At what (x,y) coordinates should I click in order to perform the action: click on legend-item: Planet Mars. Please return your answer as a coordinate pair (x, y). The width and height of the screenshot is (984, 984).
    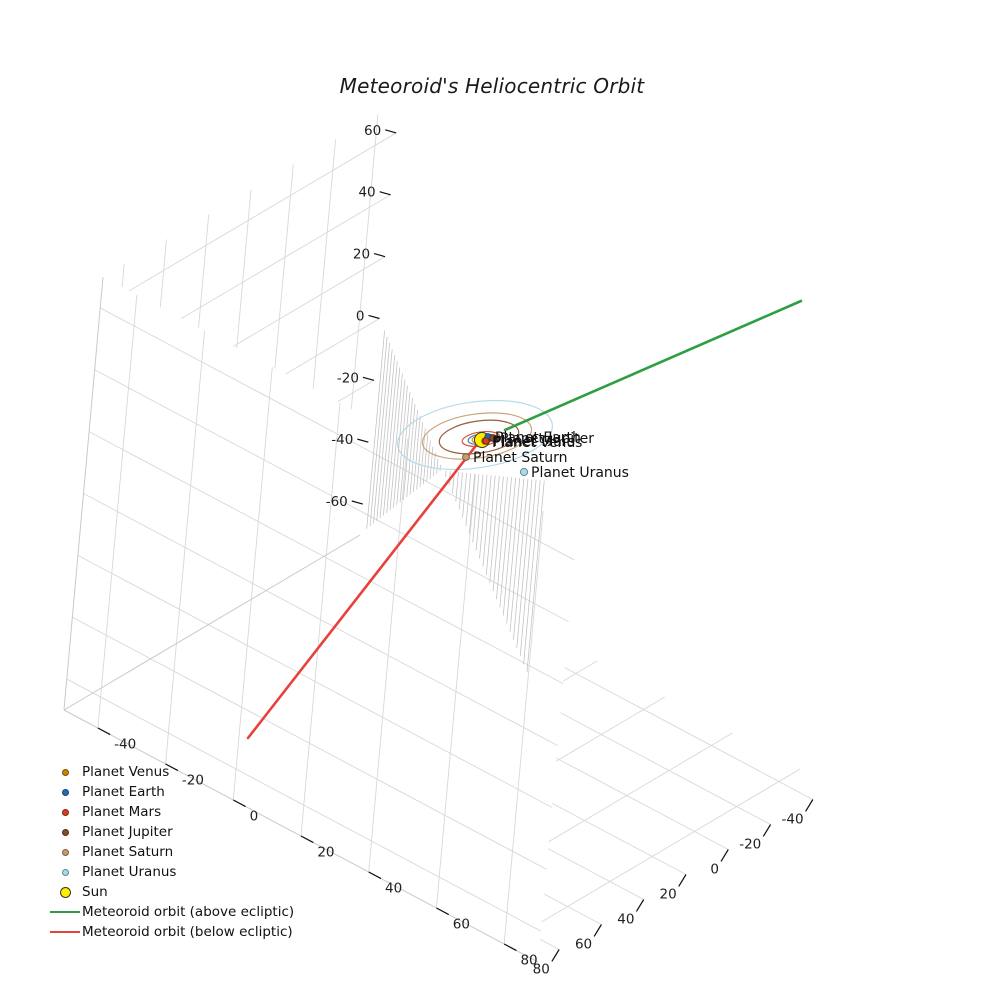
    Looking at the image, I should click on (208, 812).